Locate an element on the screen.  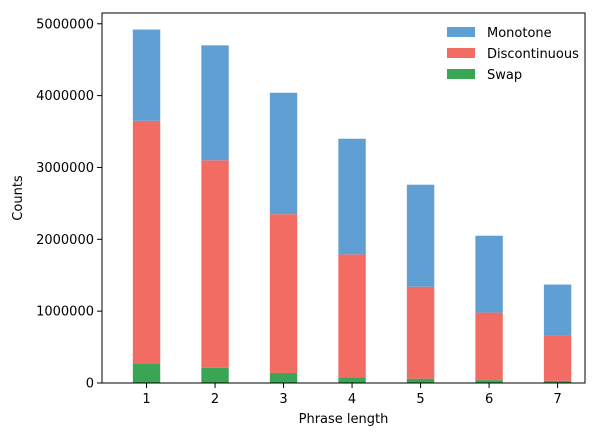
y-tick-label: 5000000 is located at coordinates (65, 24).